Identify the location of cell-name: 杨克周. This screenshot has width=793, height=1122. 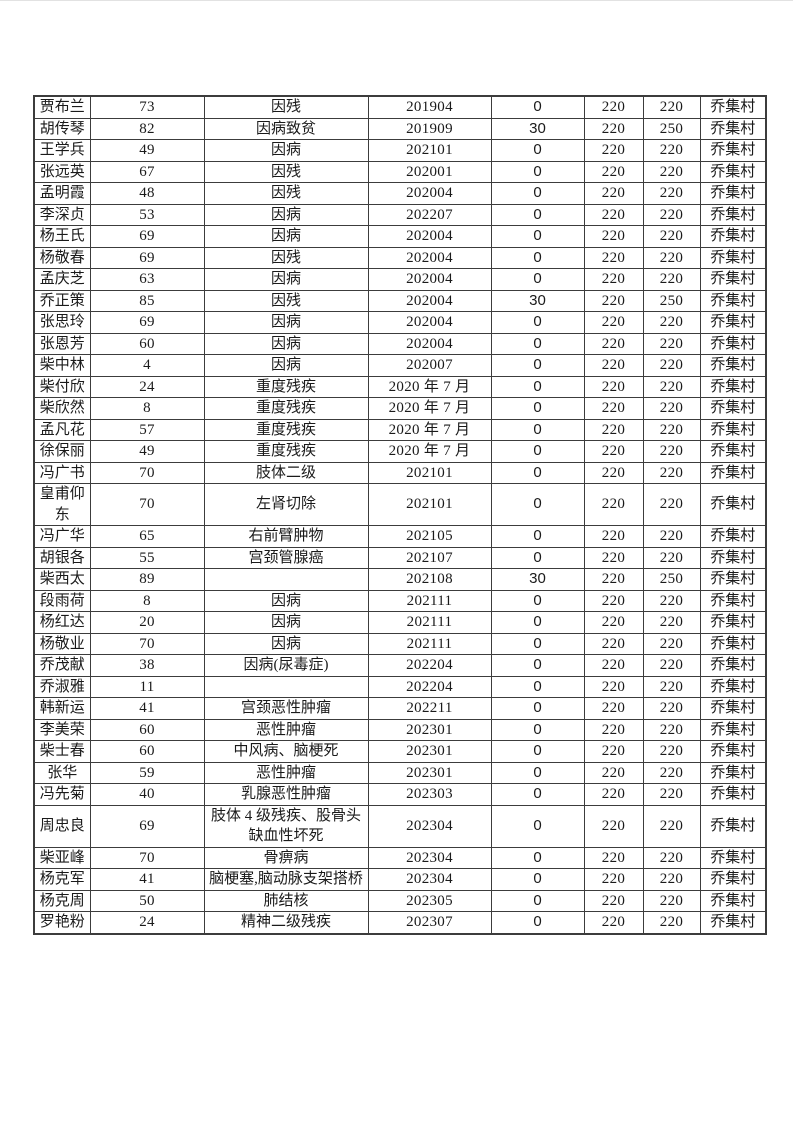
(62, 900).